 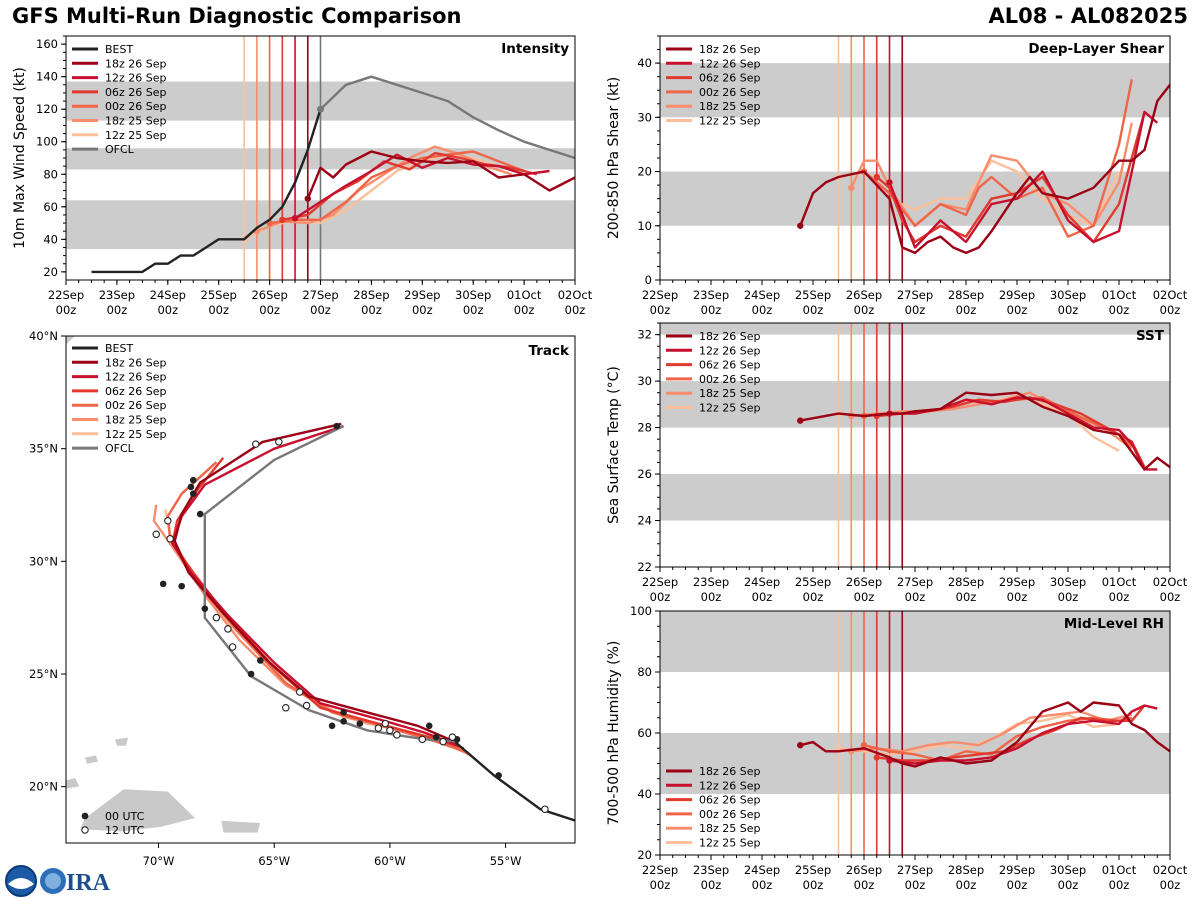 What do you see at coordinates (136, 121) in the screenshot?
I see `intensity-legend-label-5: 18z 25 Sep` at bounding box center [136, 121].